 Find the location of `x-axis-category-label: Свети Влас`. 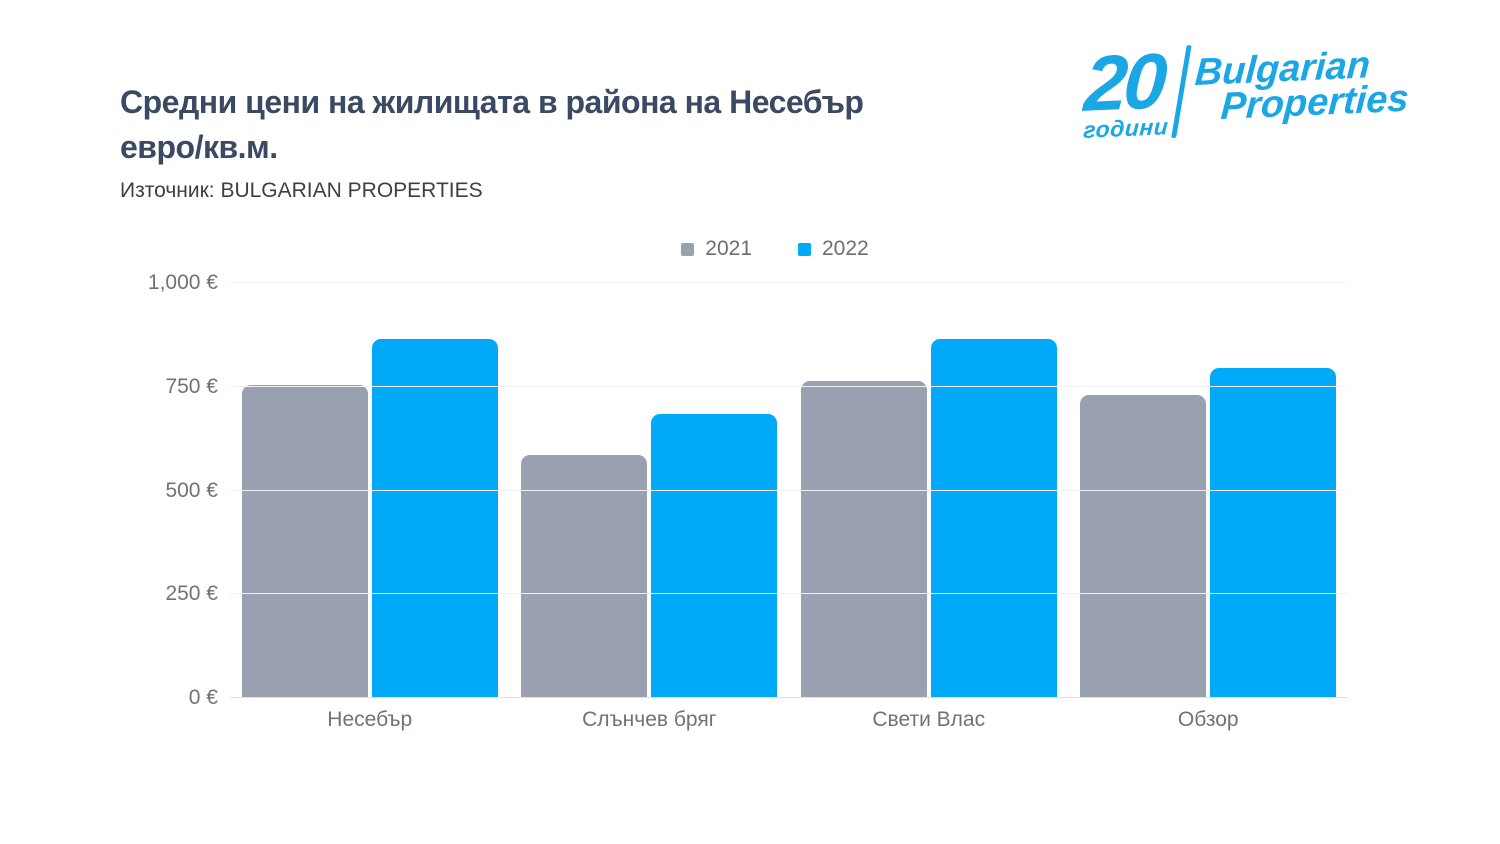

x-axis-category-label: Свети Влас is located at coordinates (929, 719).